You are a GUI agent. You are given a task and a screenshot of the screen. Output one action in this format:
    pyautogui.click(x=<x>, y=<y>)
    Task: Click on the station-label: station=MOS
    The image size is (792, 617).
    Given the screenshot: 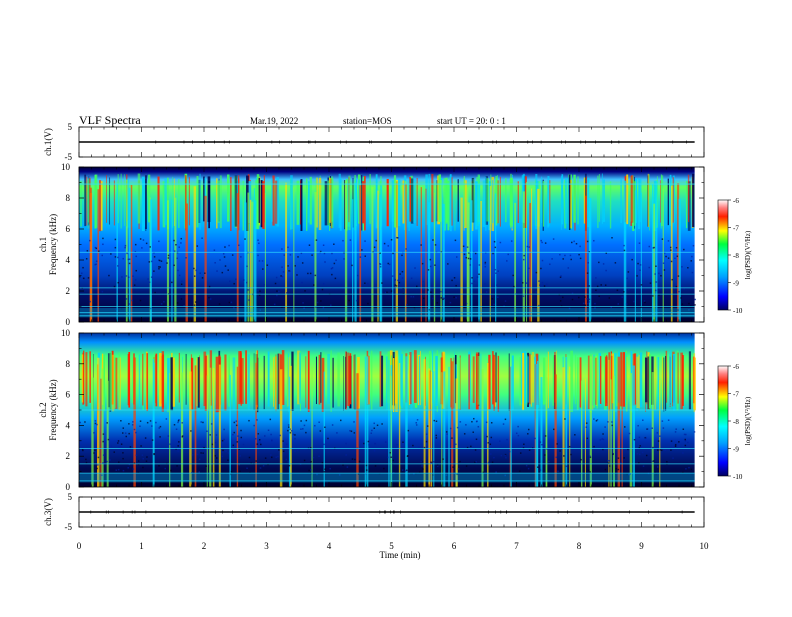 What is the action you would take?
    pyautogui.click(x=367, y=121)
    